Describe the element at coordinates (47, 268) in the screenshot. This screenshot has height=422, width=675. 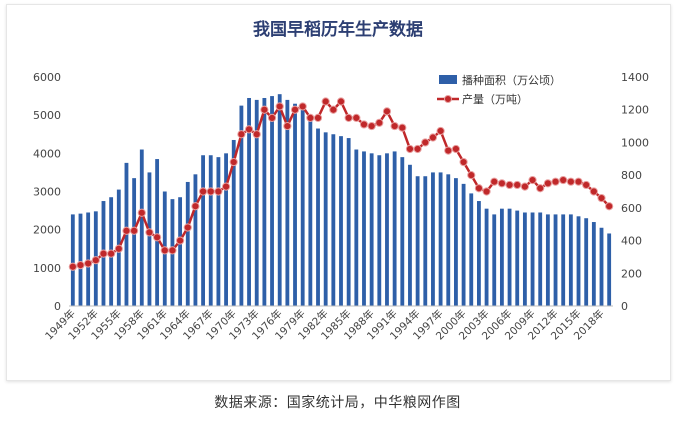
I see `left-axis-tick-label: 1000` at that location.